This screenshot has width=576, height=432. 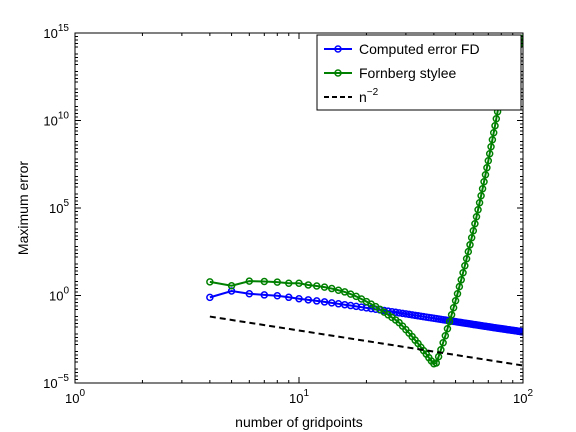 I want to click on legend-label-n-2-exp: −2, so click(x=373, y=92).